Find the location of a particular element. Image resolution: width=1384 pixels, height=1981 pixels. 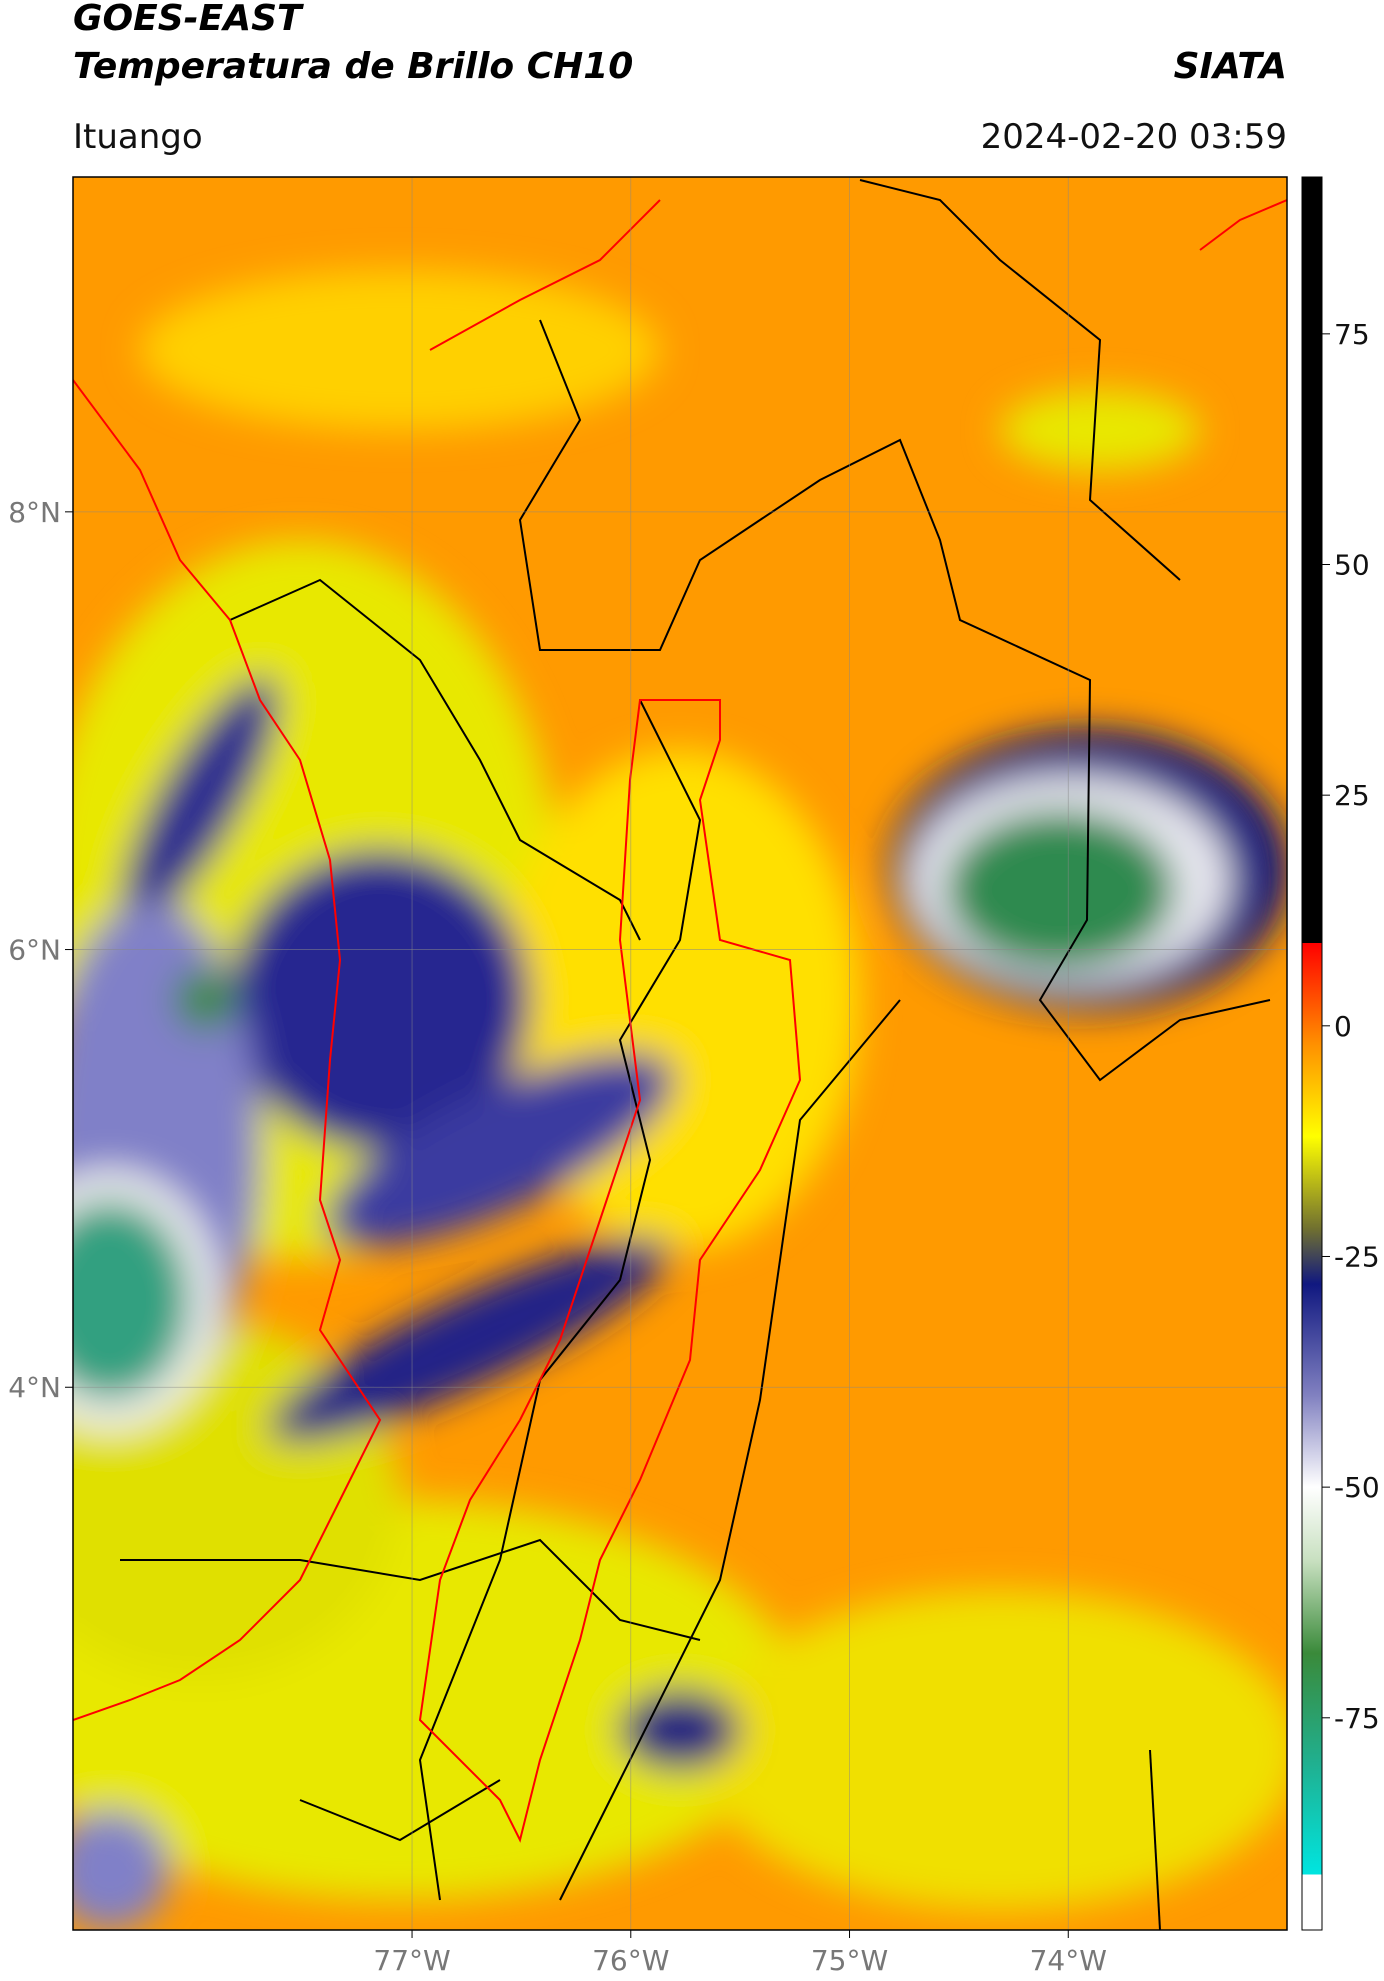

timestamp: 2024-02-20 03:59 is located at coordinates (1134, 137).